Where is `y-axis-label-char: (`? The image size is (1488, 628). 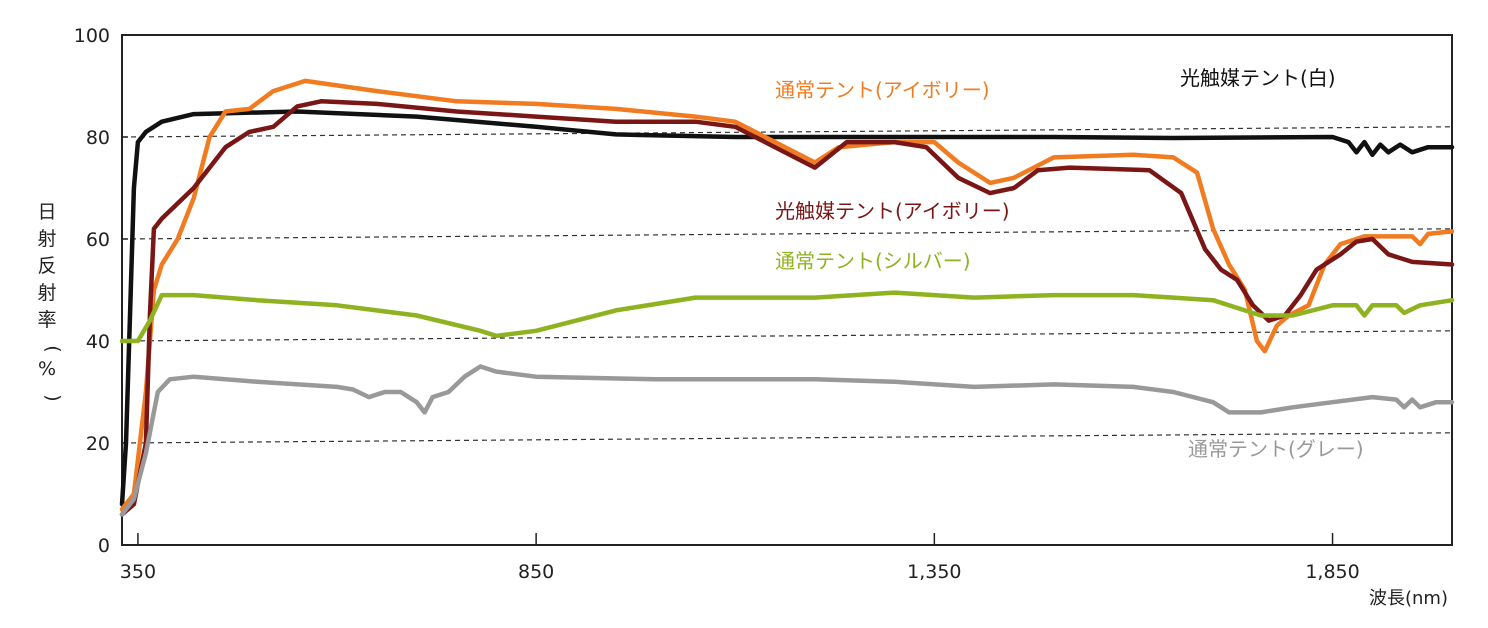
y-axis-label-char: ( is located at coordinates (53, 348).